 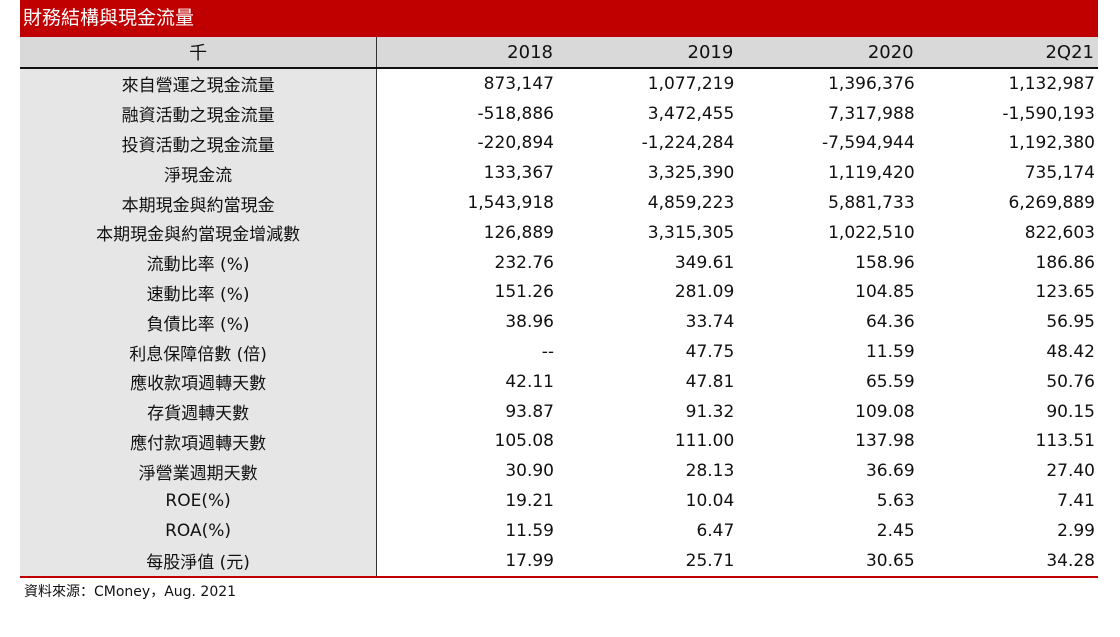 I want to click on source-note: 資料來源：CMoney，Aug. 2021, so click(x=130, y=592).